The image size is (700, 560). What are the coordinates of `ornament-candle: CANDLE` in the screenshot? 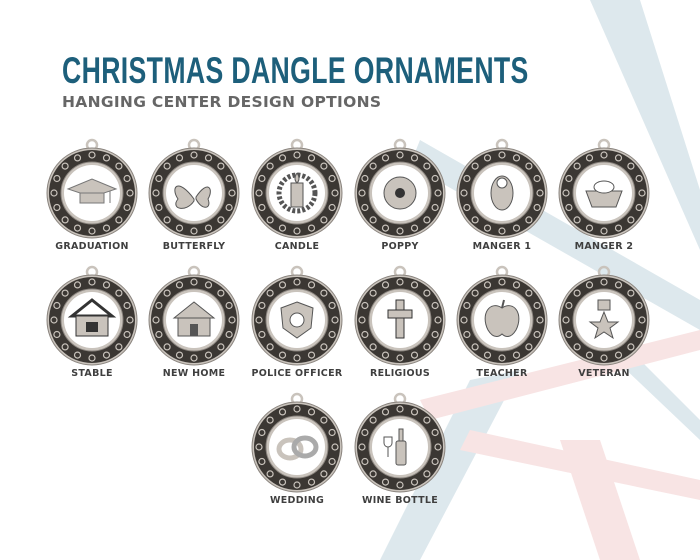 It's located at (297, 202).